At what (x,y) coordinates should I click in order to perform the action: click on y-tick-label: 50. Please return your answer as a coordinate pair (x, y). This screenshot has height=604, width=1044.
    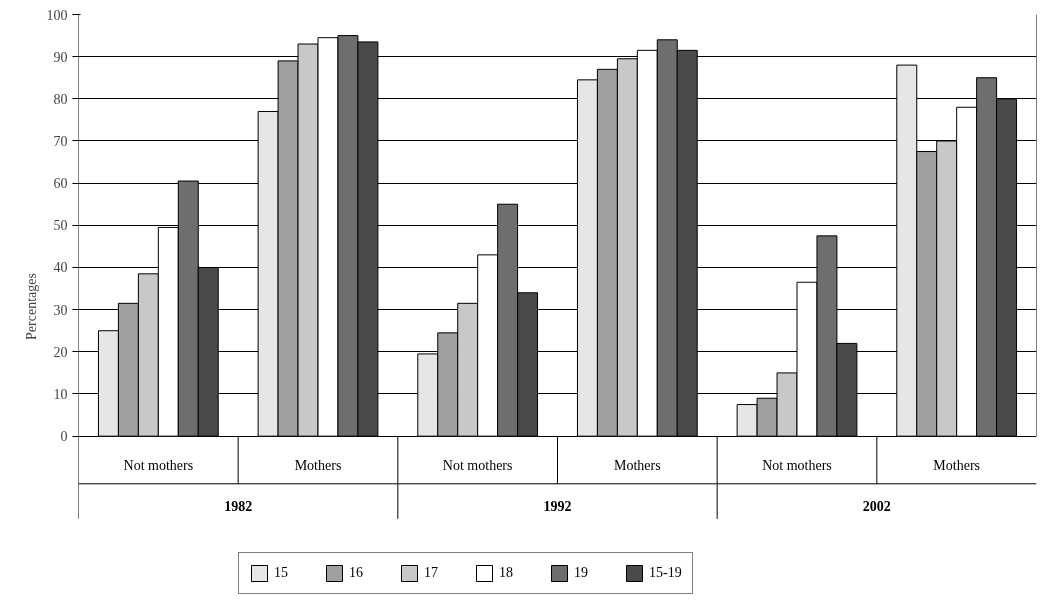
    Looking at the image, I should click on (60, 226).